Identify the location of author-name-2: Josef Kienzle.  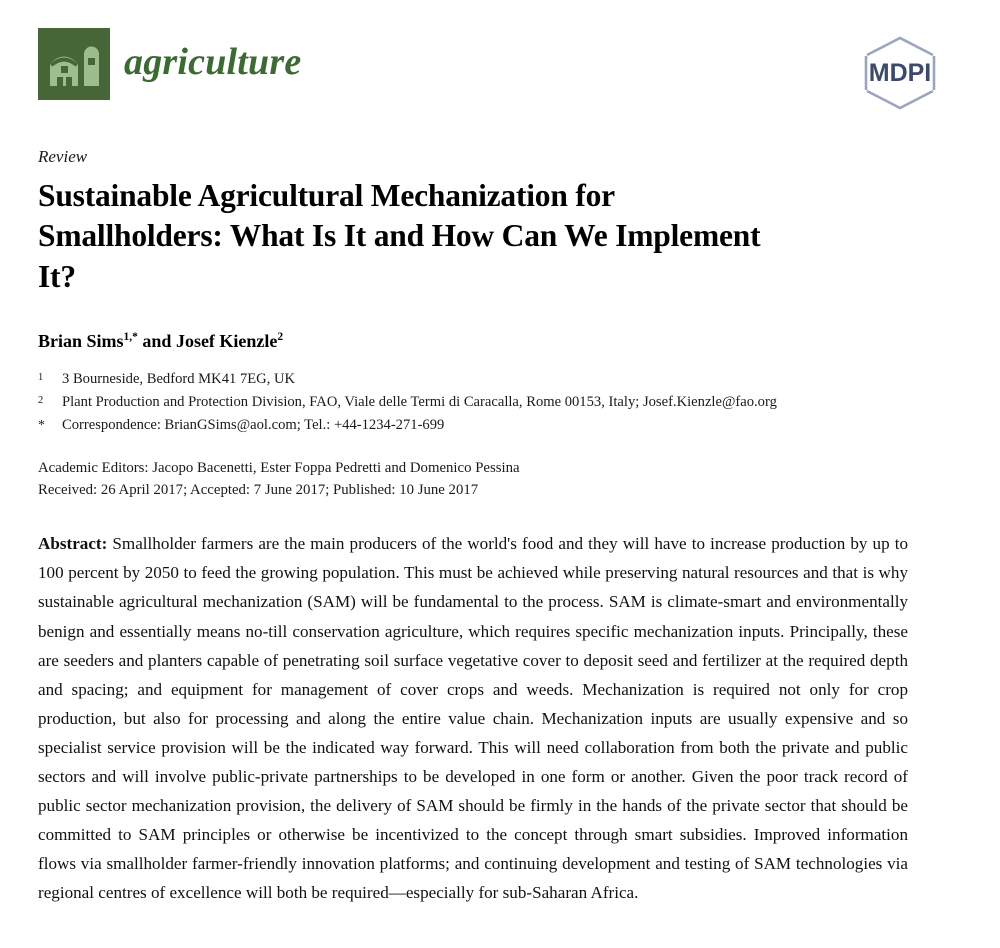
(226, 340).